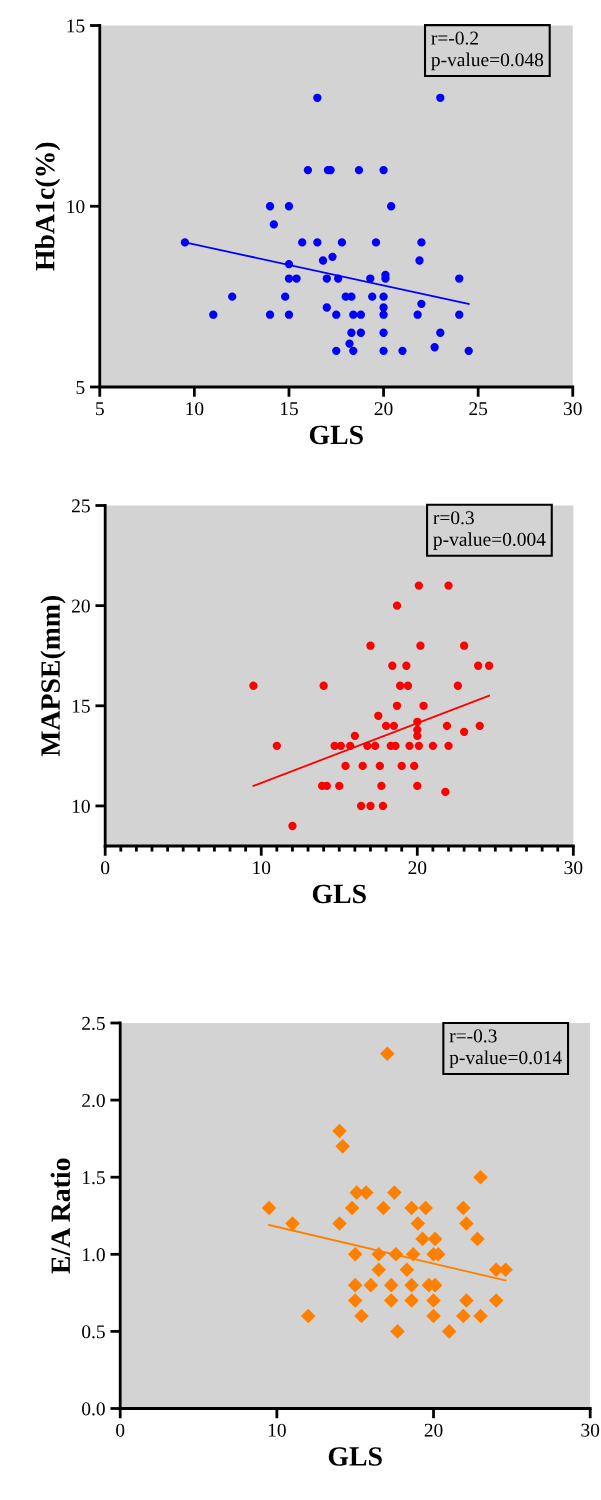 Image resolution: width=601 pixels, height=1500 pixels. Describe the element at coordinates (473, 1036) in the screenshot. I see `annotation: r=-0.3` at that location.